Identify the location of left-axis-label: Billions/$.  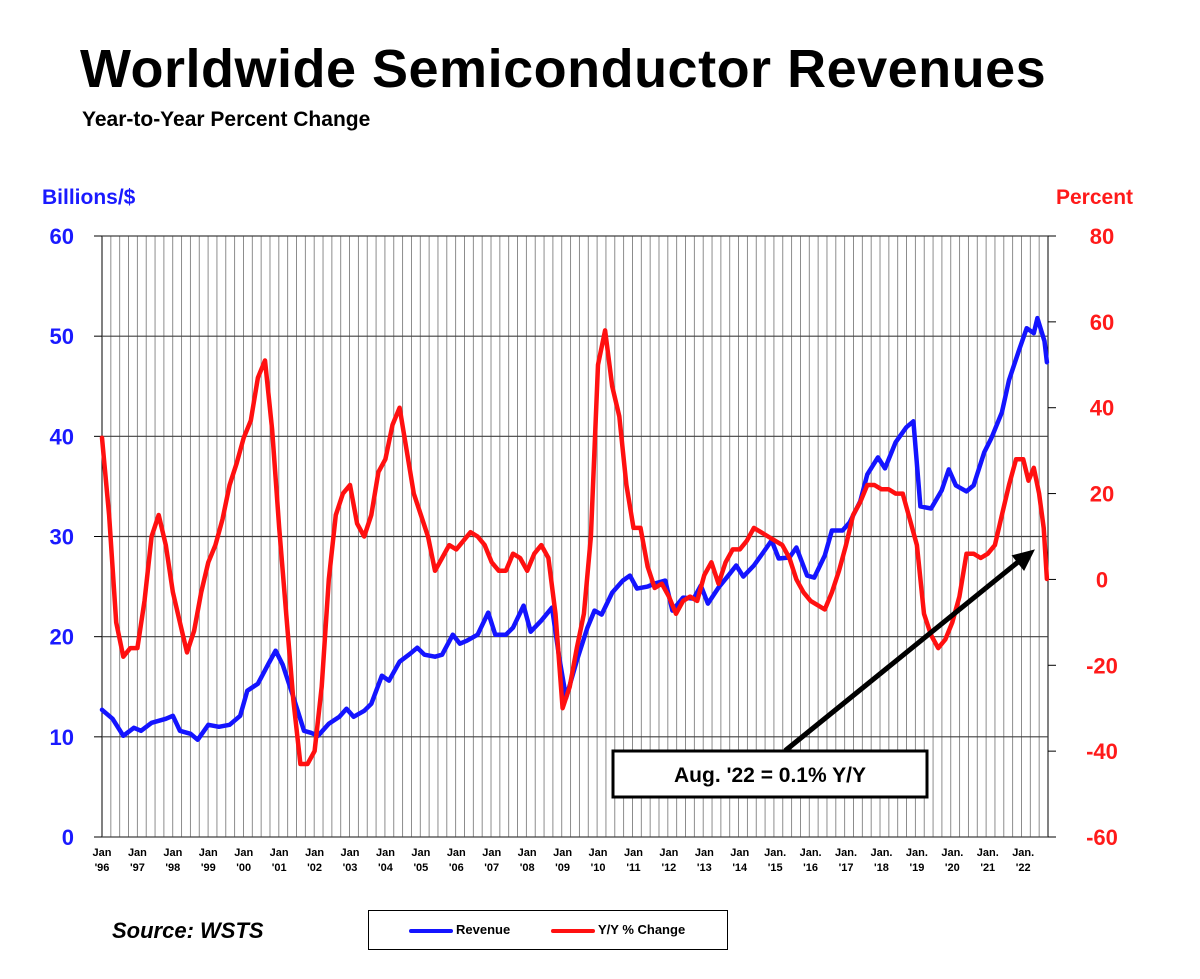
(89, 197).